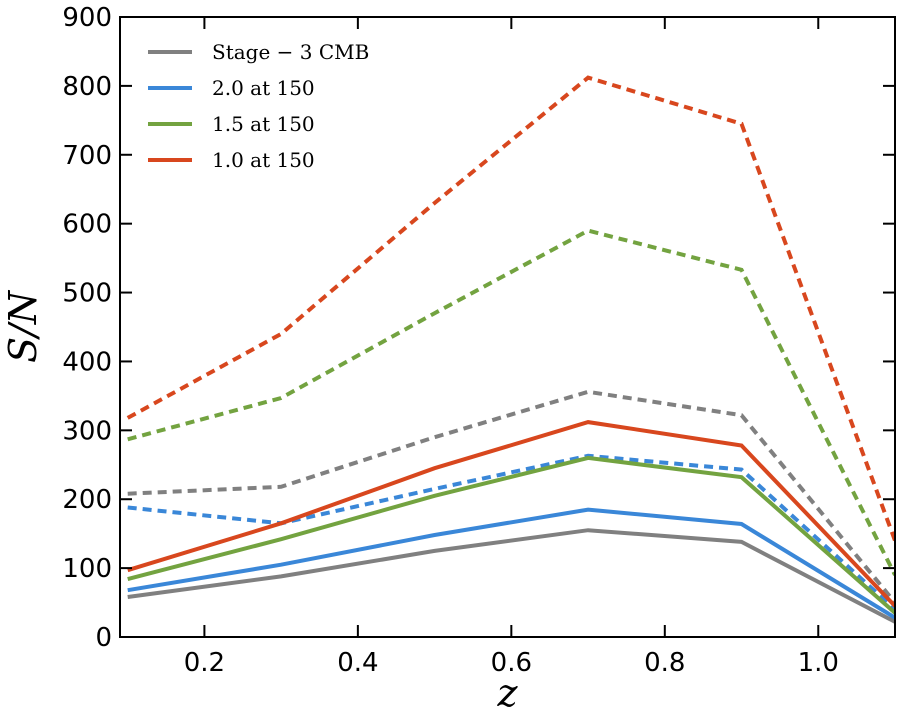  What do you see at coordinates (87, 569) in the screenshot?
I see `y-tick-label: 100` at bounding box center [87, 569].